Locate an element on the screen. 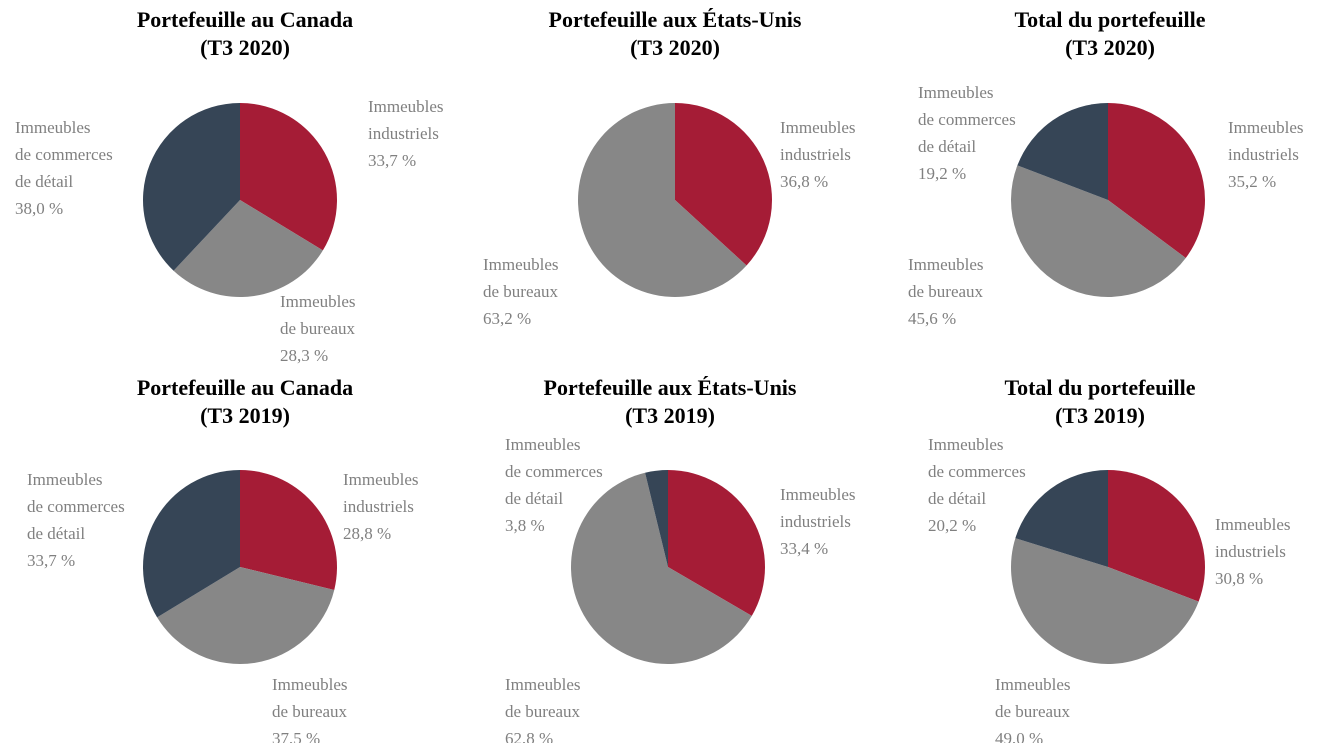 The image size is (1333, 743). slice-value-label: 62,8 % is located at coordinates (529, 736).